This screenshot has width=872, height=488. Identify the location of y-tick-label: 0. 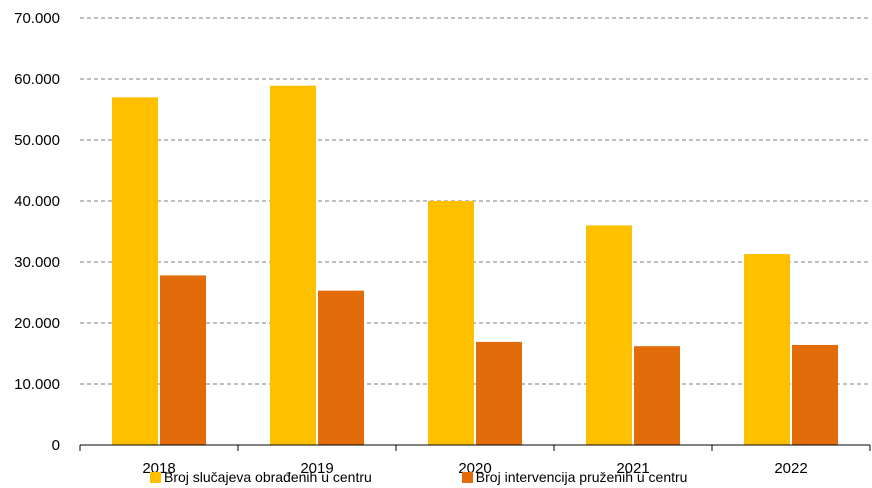
(56, 445).